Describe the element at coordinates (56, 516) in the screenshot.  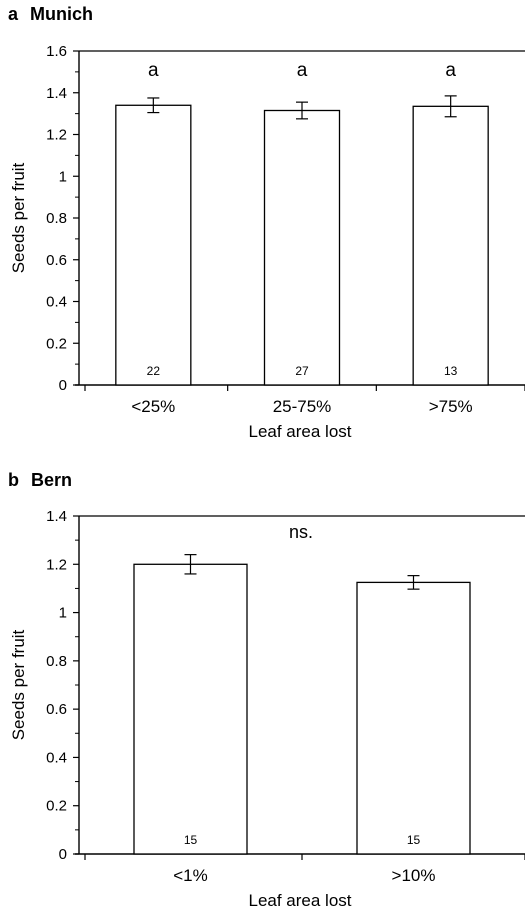
I see `bern-y-tick-label: 1.4` at that location.